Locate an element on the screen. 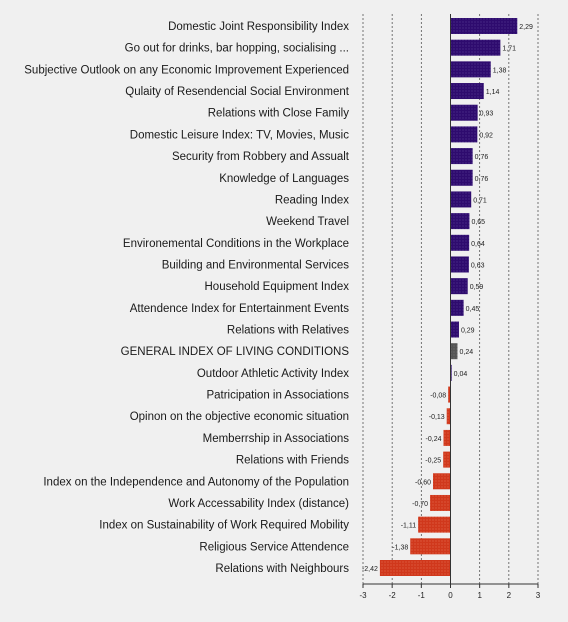  x-tick-label: 3 is located at coordinates (538, 595).